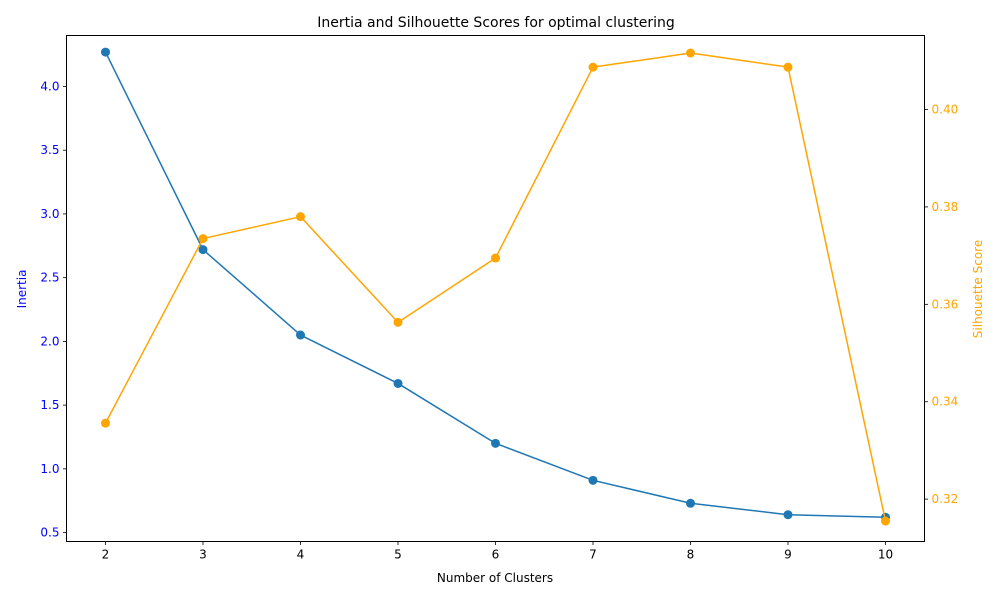  I want to click on left-y-tick-label: 1.5, so click(49, 405).